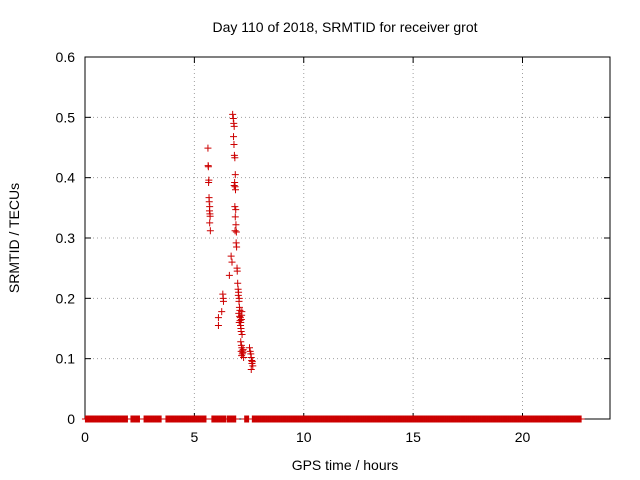  Describe the element at coordinates (523, 437) in the screenshot. I see `x-tick-label: 20` at that location.